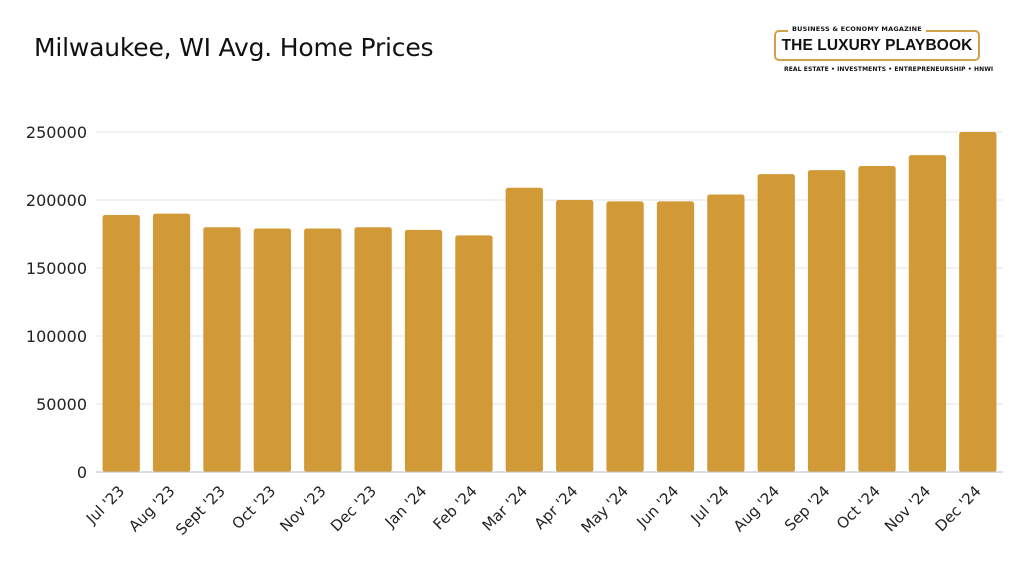 This screenshot has width=1024, height=576. I want to click on x-tick-label: Sept '23, so click(200, 510).